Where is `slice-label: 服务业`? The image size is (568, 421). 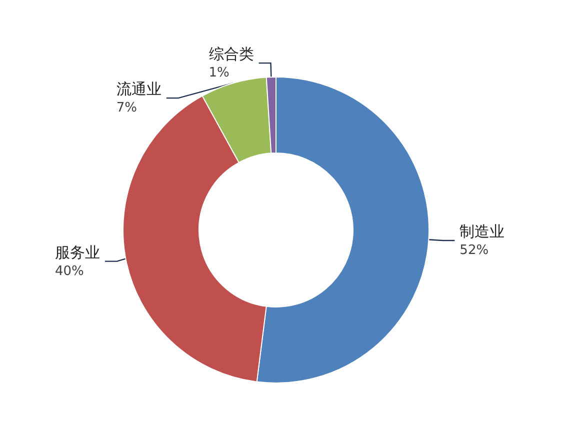
slice-label: 服务业 is located at coordinates (77, 252).